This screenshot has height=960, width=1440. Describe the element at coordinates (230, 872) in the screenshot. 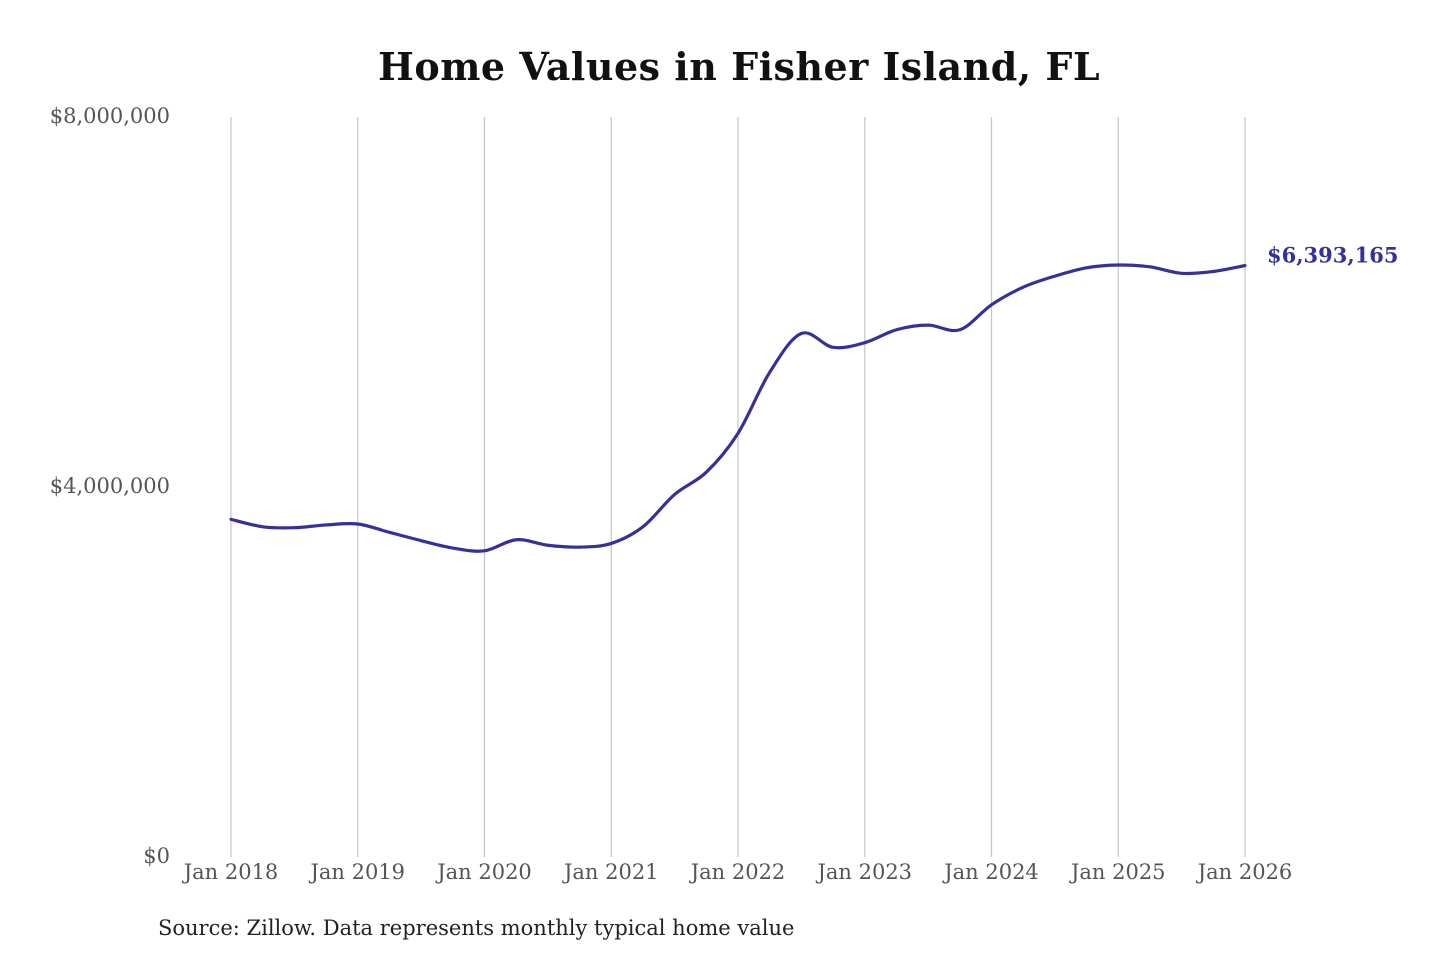

I see `x-tick-label: Jan 2018` at that location.